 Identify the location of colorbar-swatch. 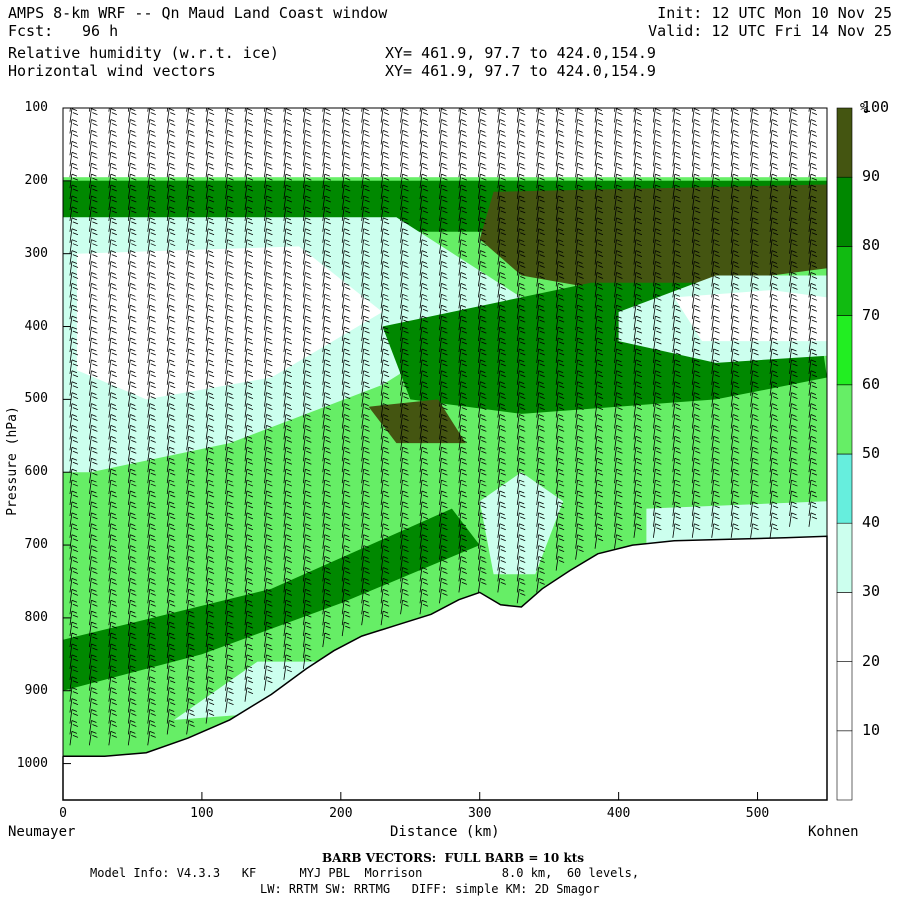
(844, 350).